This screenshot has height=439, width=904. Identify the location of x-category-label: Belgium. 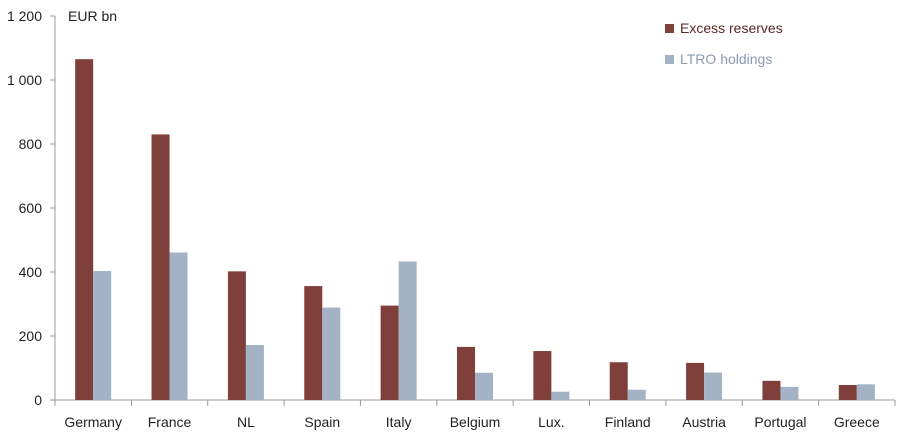
(475, 422).